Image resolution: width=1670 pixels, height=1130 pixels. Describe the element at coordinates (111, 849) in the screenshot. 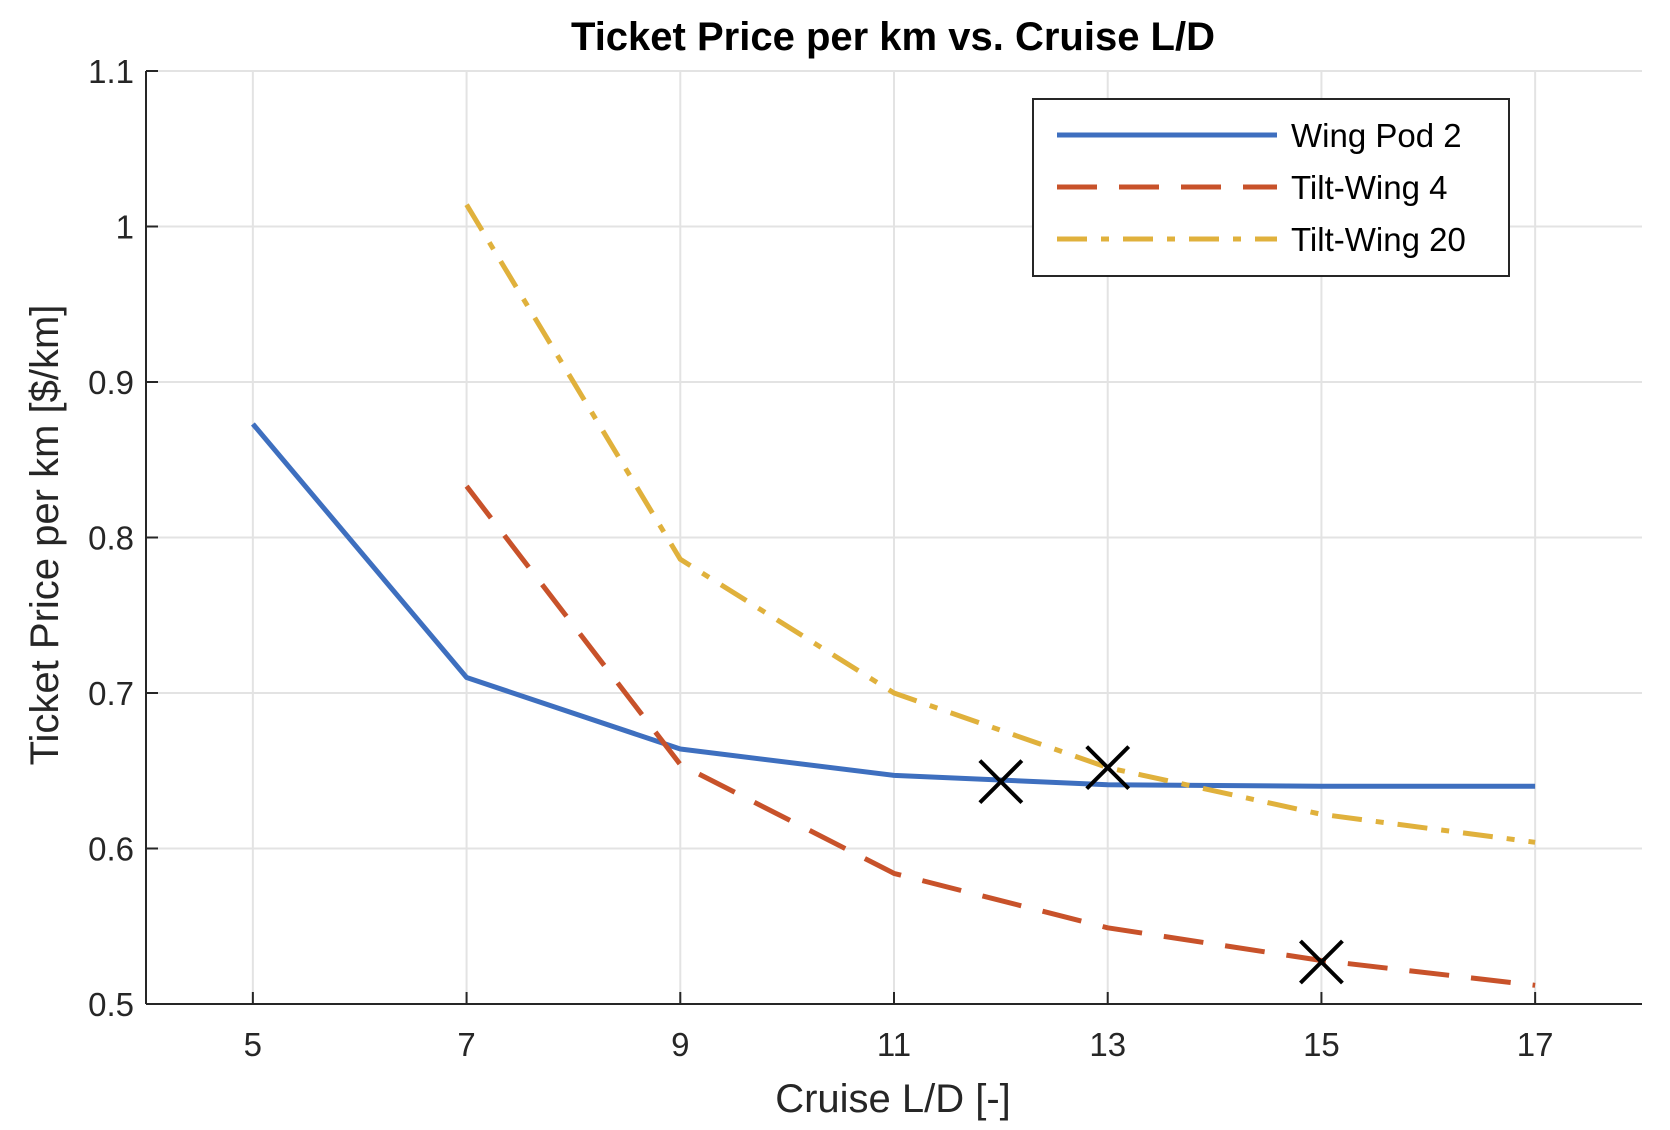

I see `y-tick-label: 0.6` at that location.